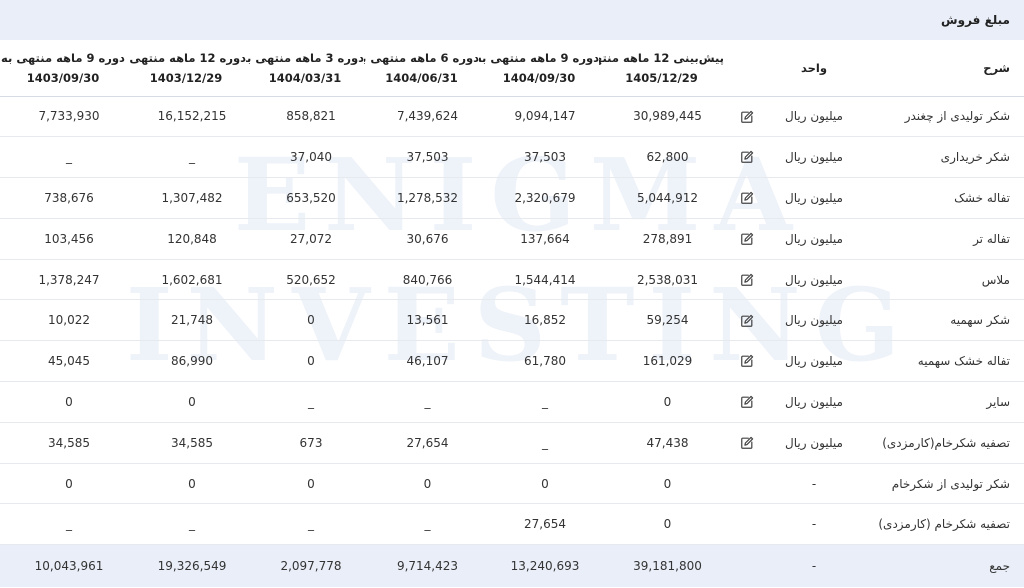  Describe the element at coordinates (186, 320) in the screenshot. I see `value-cell-period-5: 21,748` at that location.